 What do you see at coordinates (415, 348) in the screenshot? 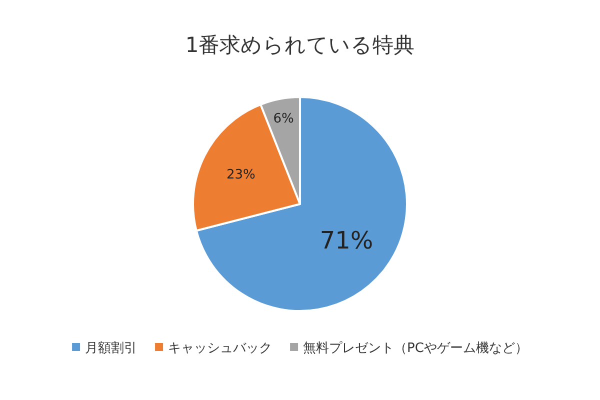
I see `legend-label: 無料プレゼント（PCやゲーム機など）` at bounding box center [415, 348].